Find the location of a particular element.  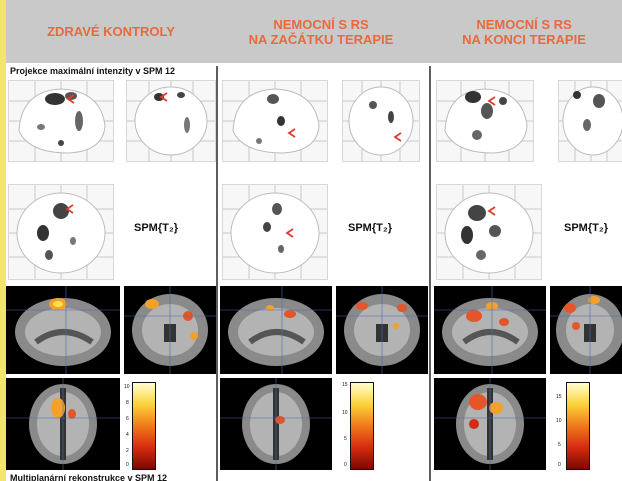

yellow-page-margin is located at coordinates (3, 240).